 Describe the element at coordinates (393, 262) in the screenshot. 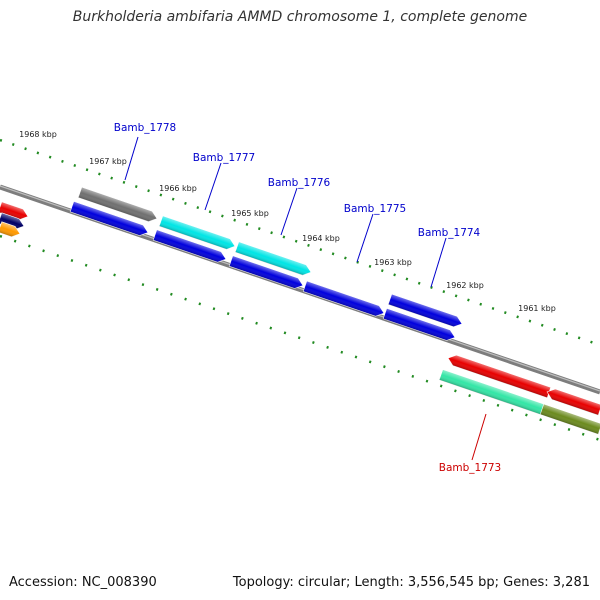

I see `kbp-tick-label: 1963 kbp` at that location.